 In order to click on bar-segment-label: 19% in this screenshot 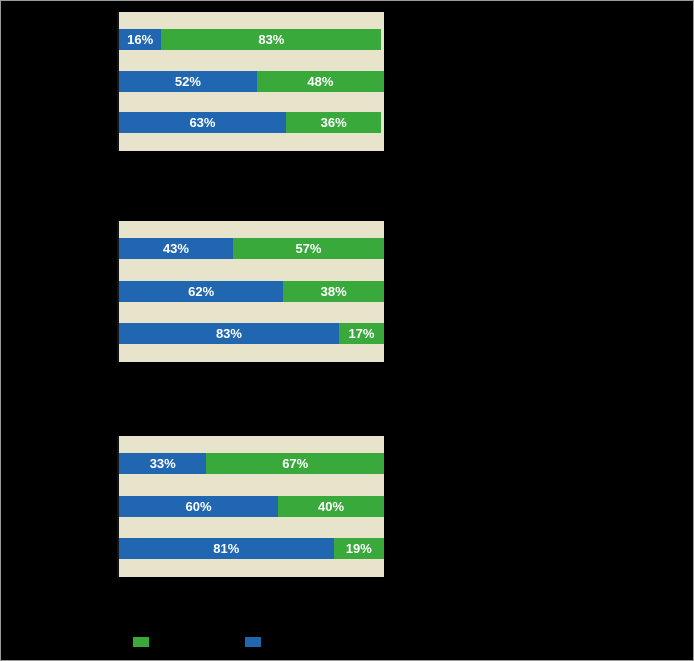, I will do `click(358, 548)`.